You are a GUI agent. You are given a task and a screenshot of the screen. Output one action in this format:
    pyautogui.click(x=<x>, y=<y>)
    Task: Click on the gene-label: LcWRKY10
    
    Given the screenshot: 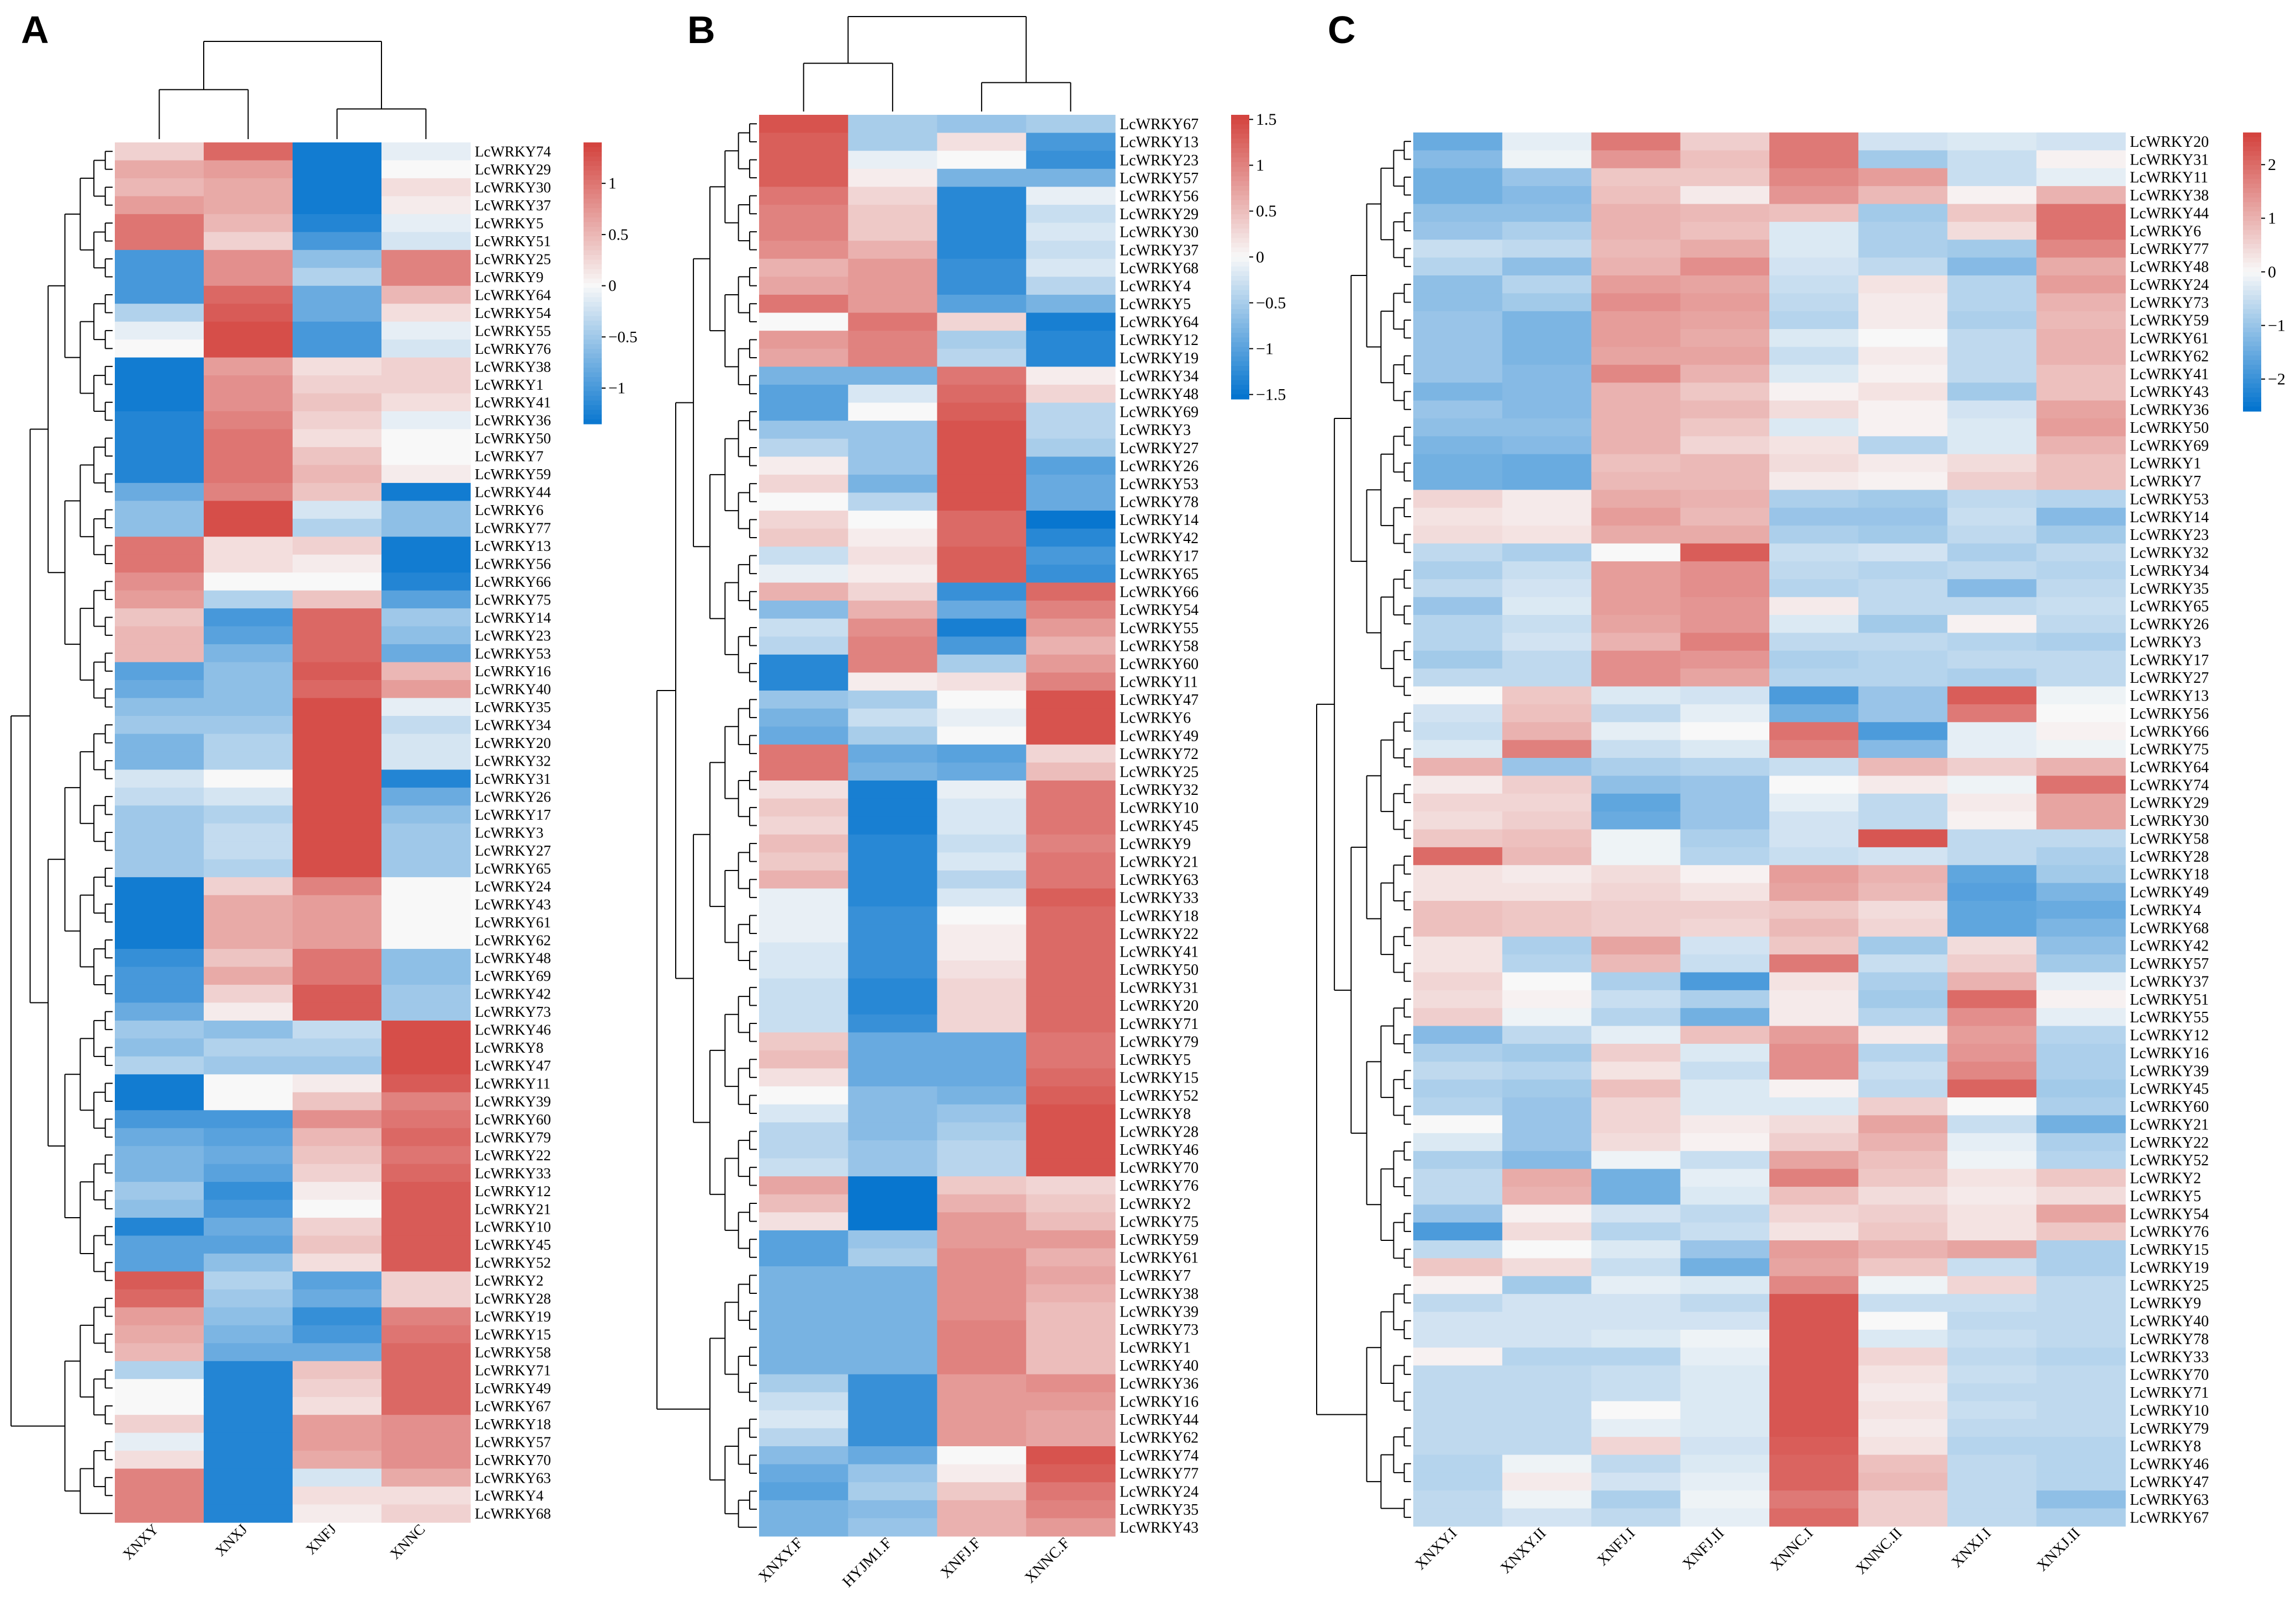 What is the action you would take?
    pyautogui.click(x=513, y=1227)
    